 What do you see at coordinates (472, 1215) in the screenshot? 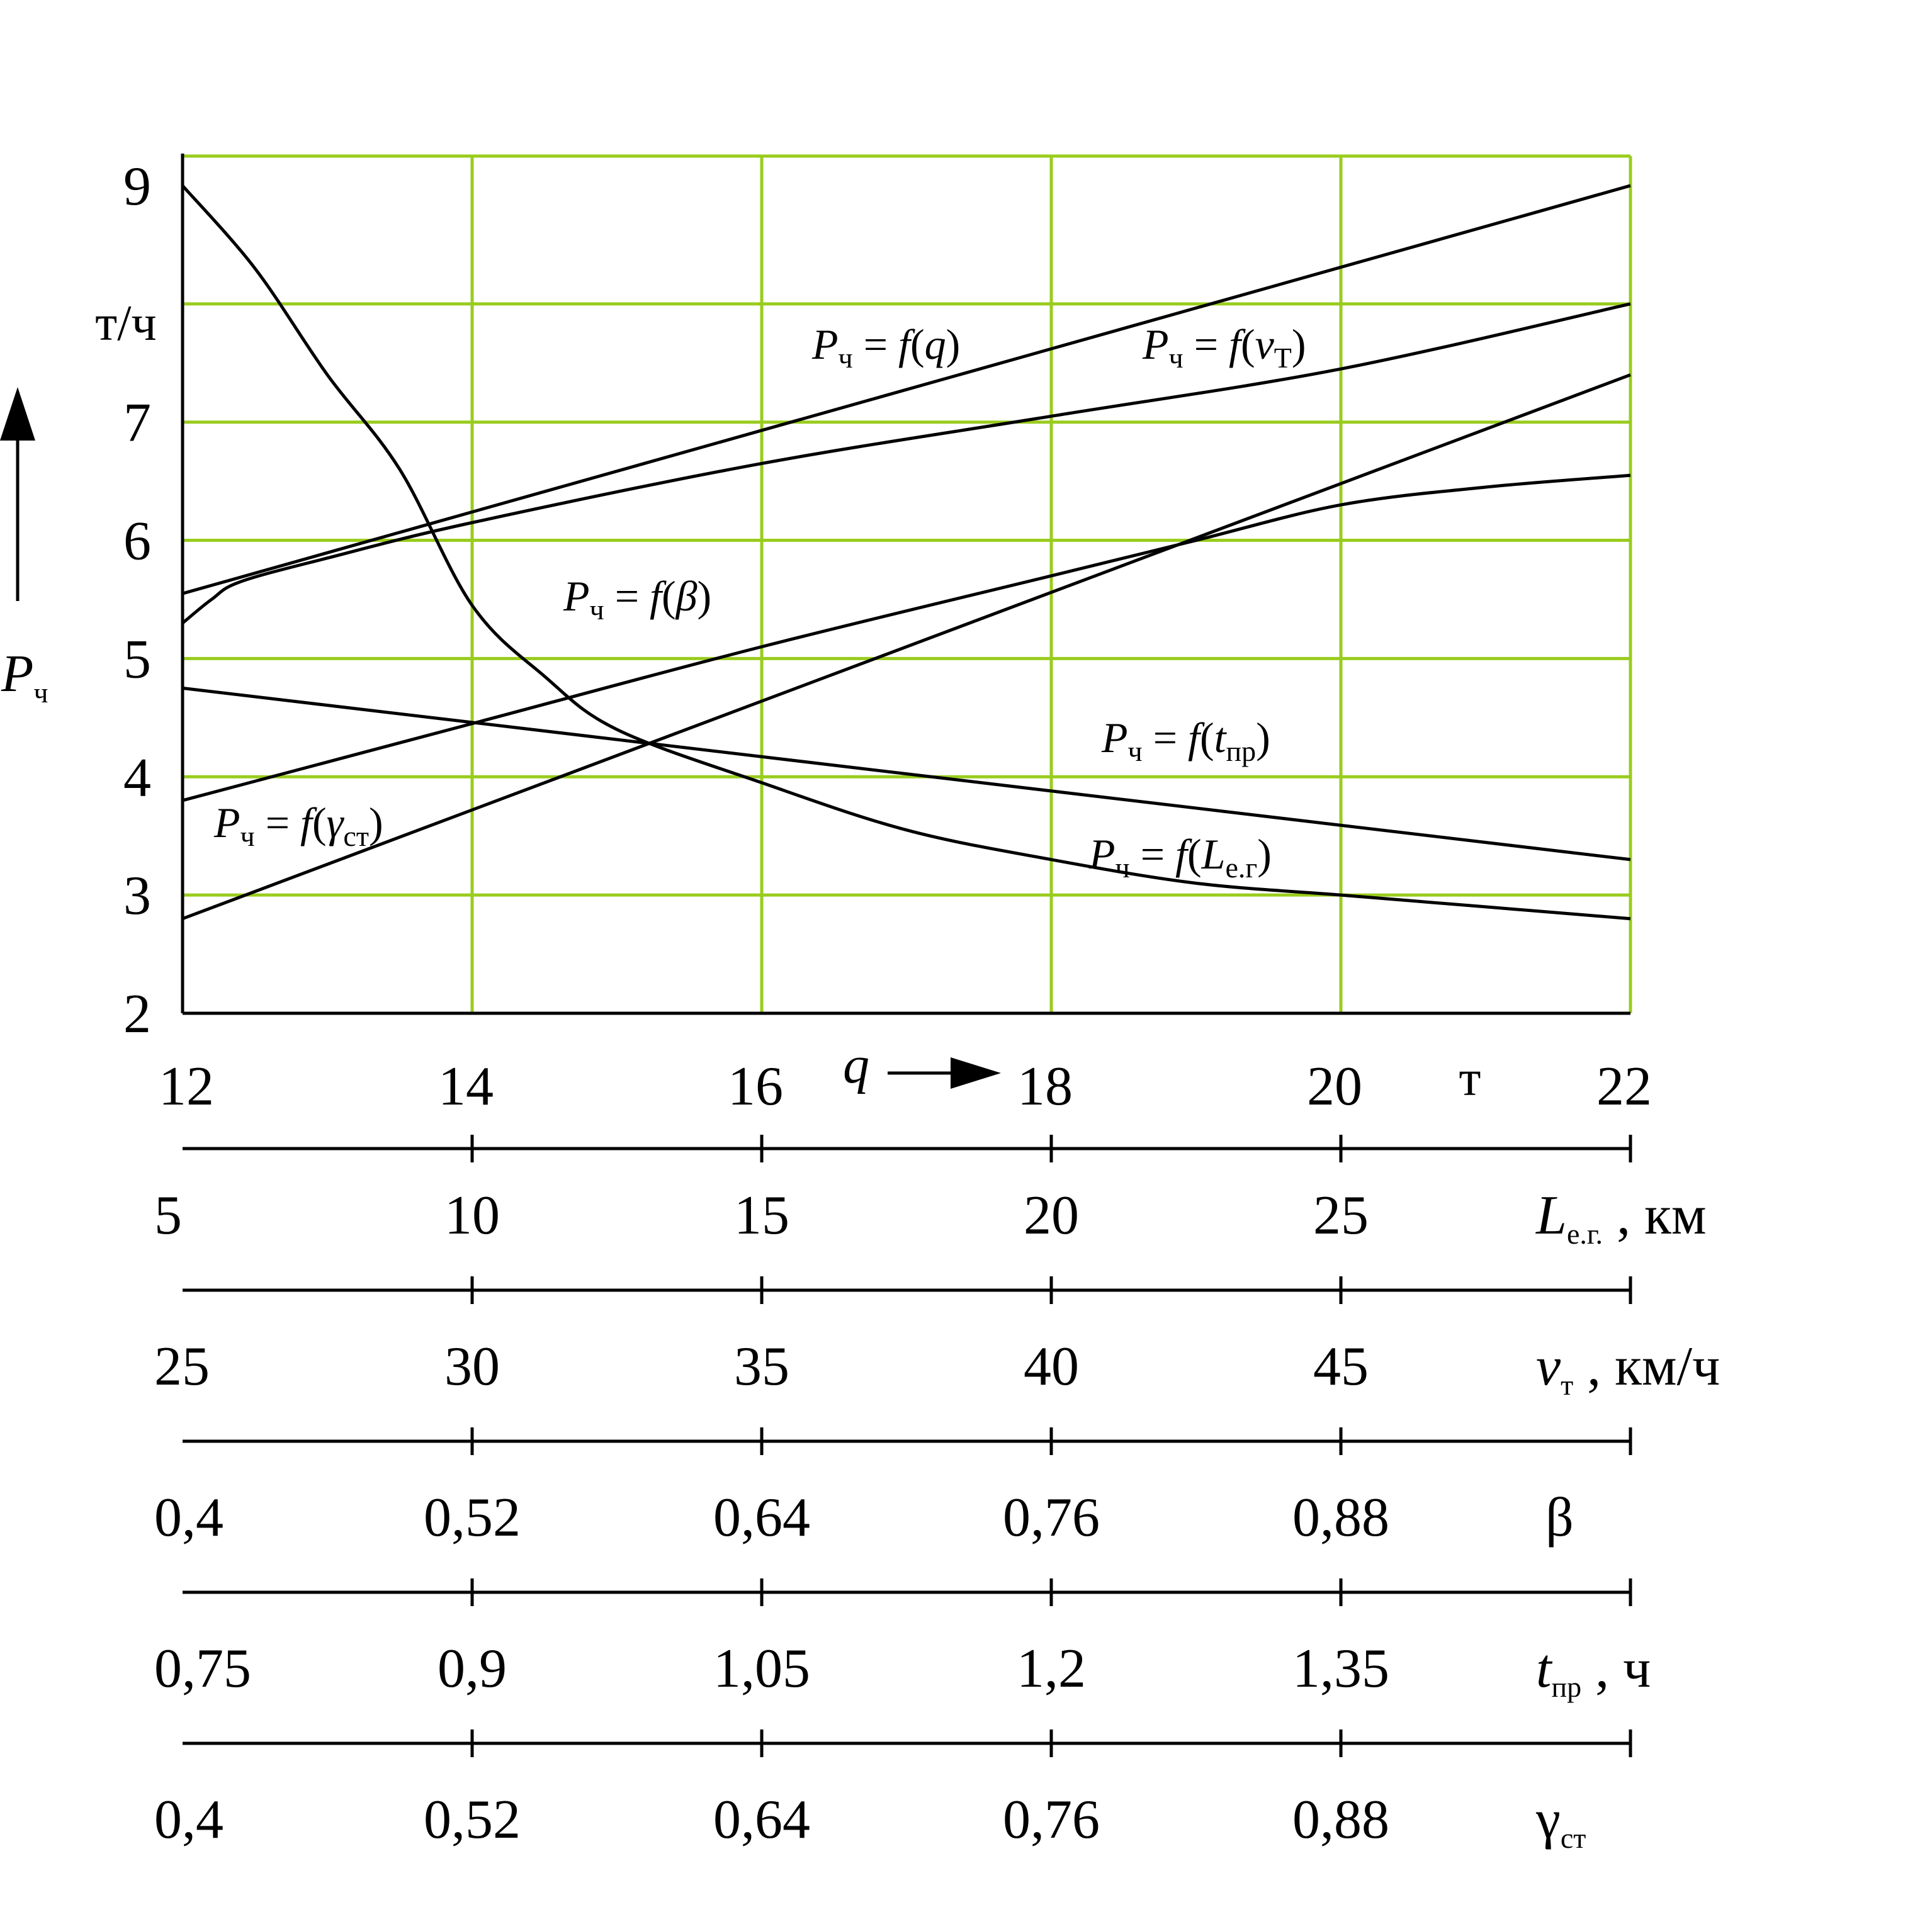
I see `scale-tick-label-L: 10` at bounding box center [472, 1215].